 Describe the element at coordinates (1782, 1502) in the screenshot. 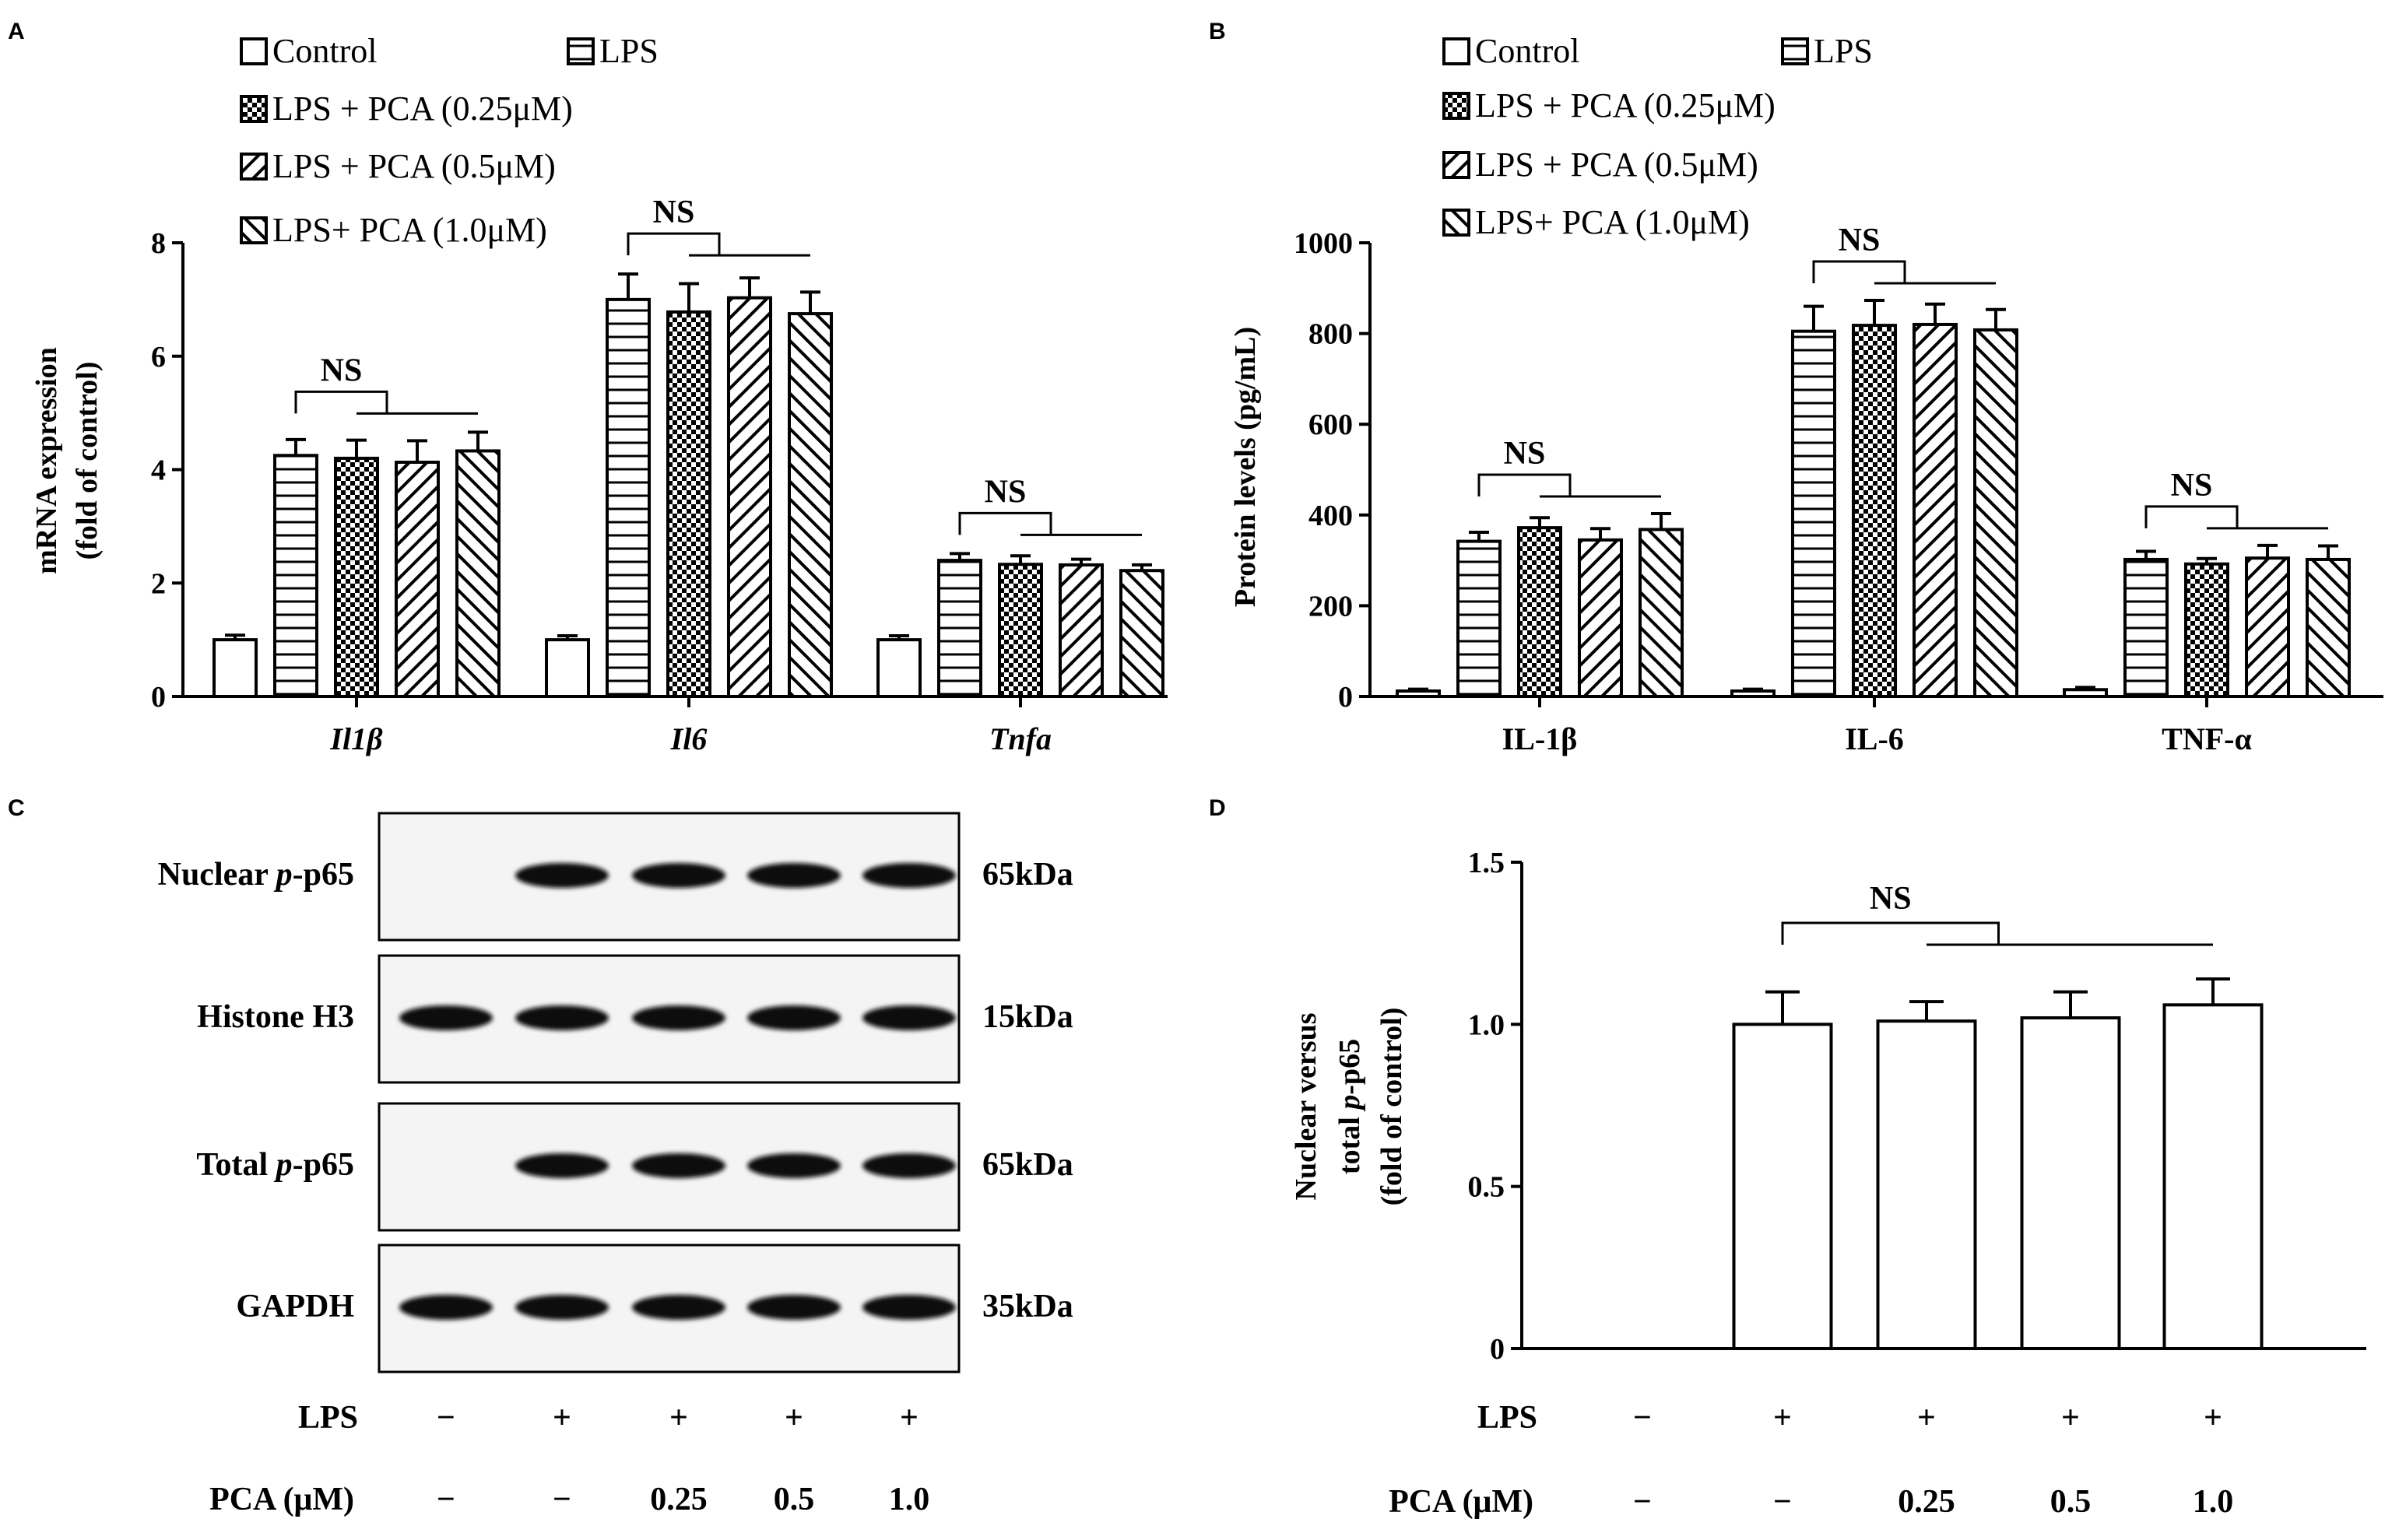

I see `chart-d-pca-value: −` at that location.